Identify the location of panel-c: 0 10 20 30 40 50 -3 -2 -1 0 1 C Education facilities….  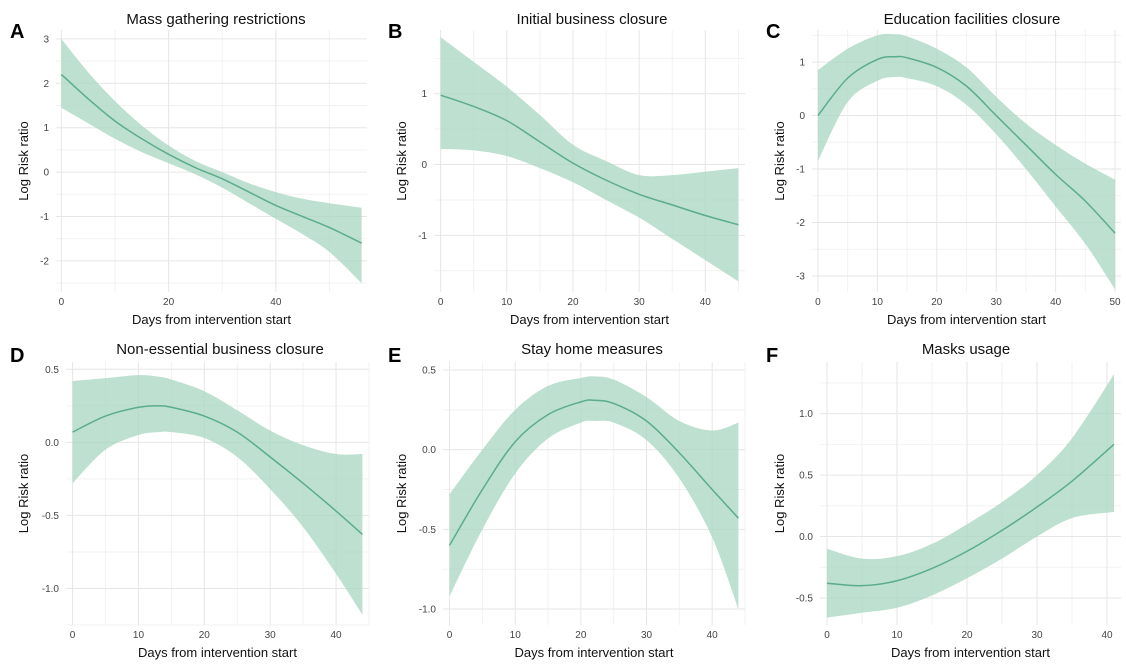
(943, 169).